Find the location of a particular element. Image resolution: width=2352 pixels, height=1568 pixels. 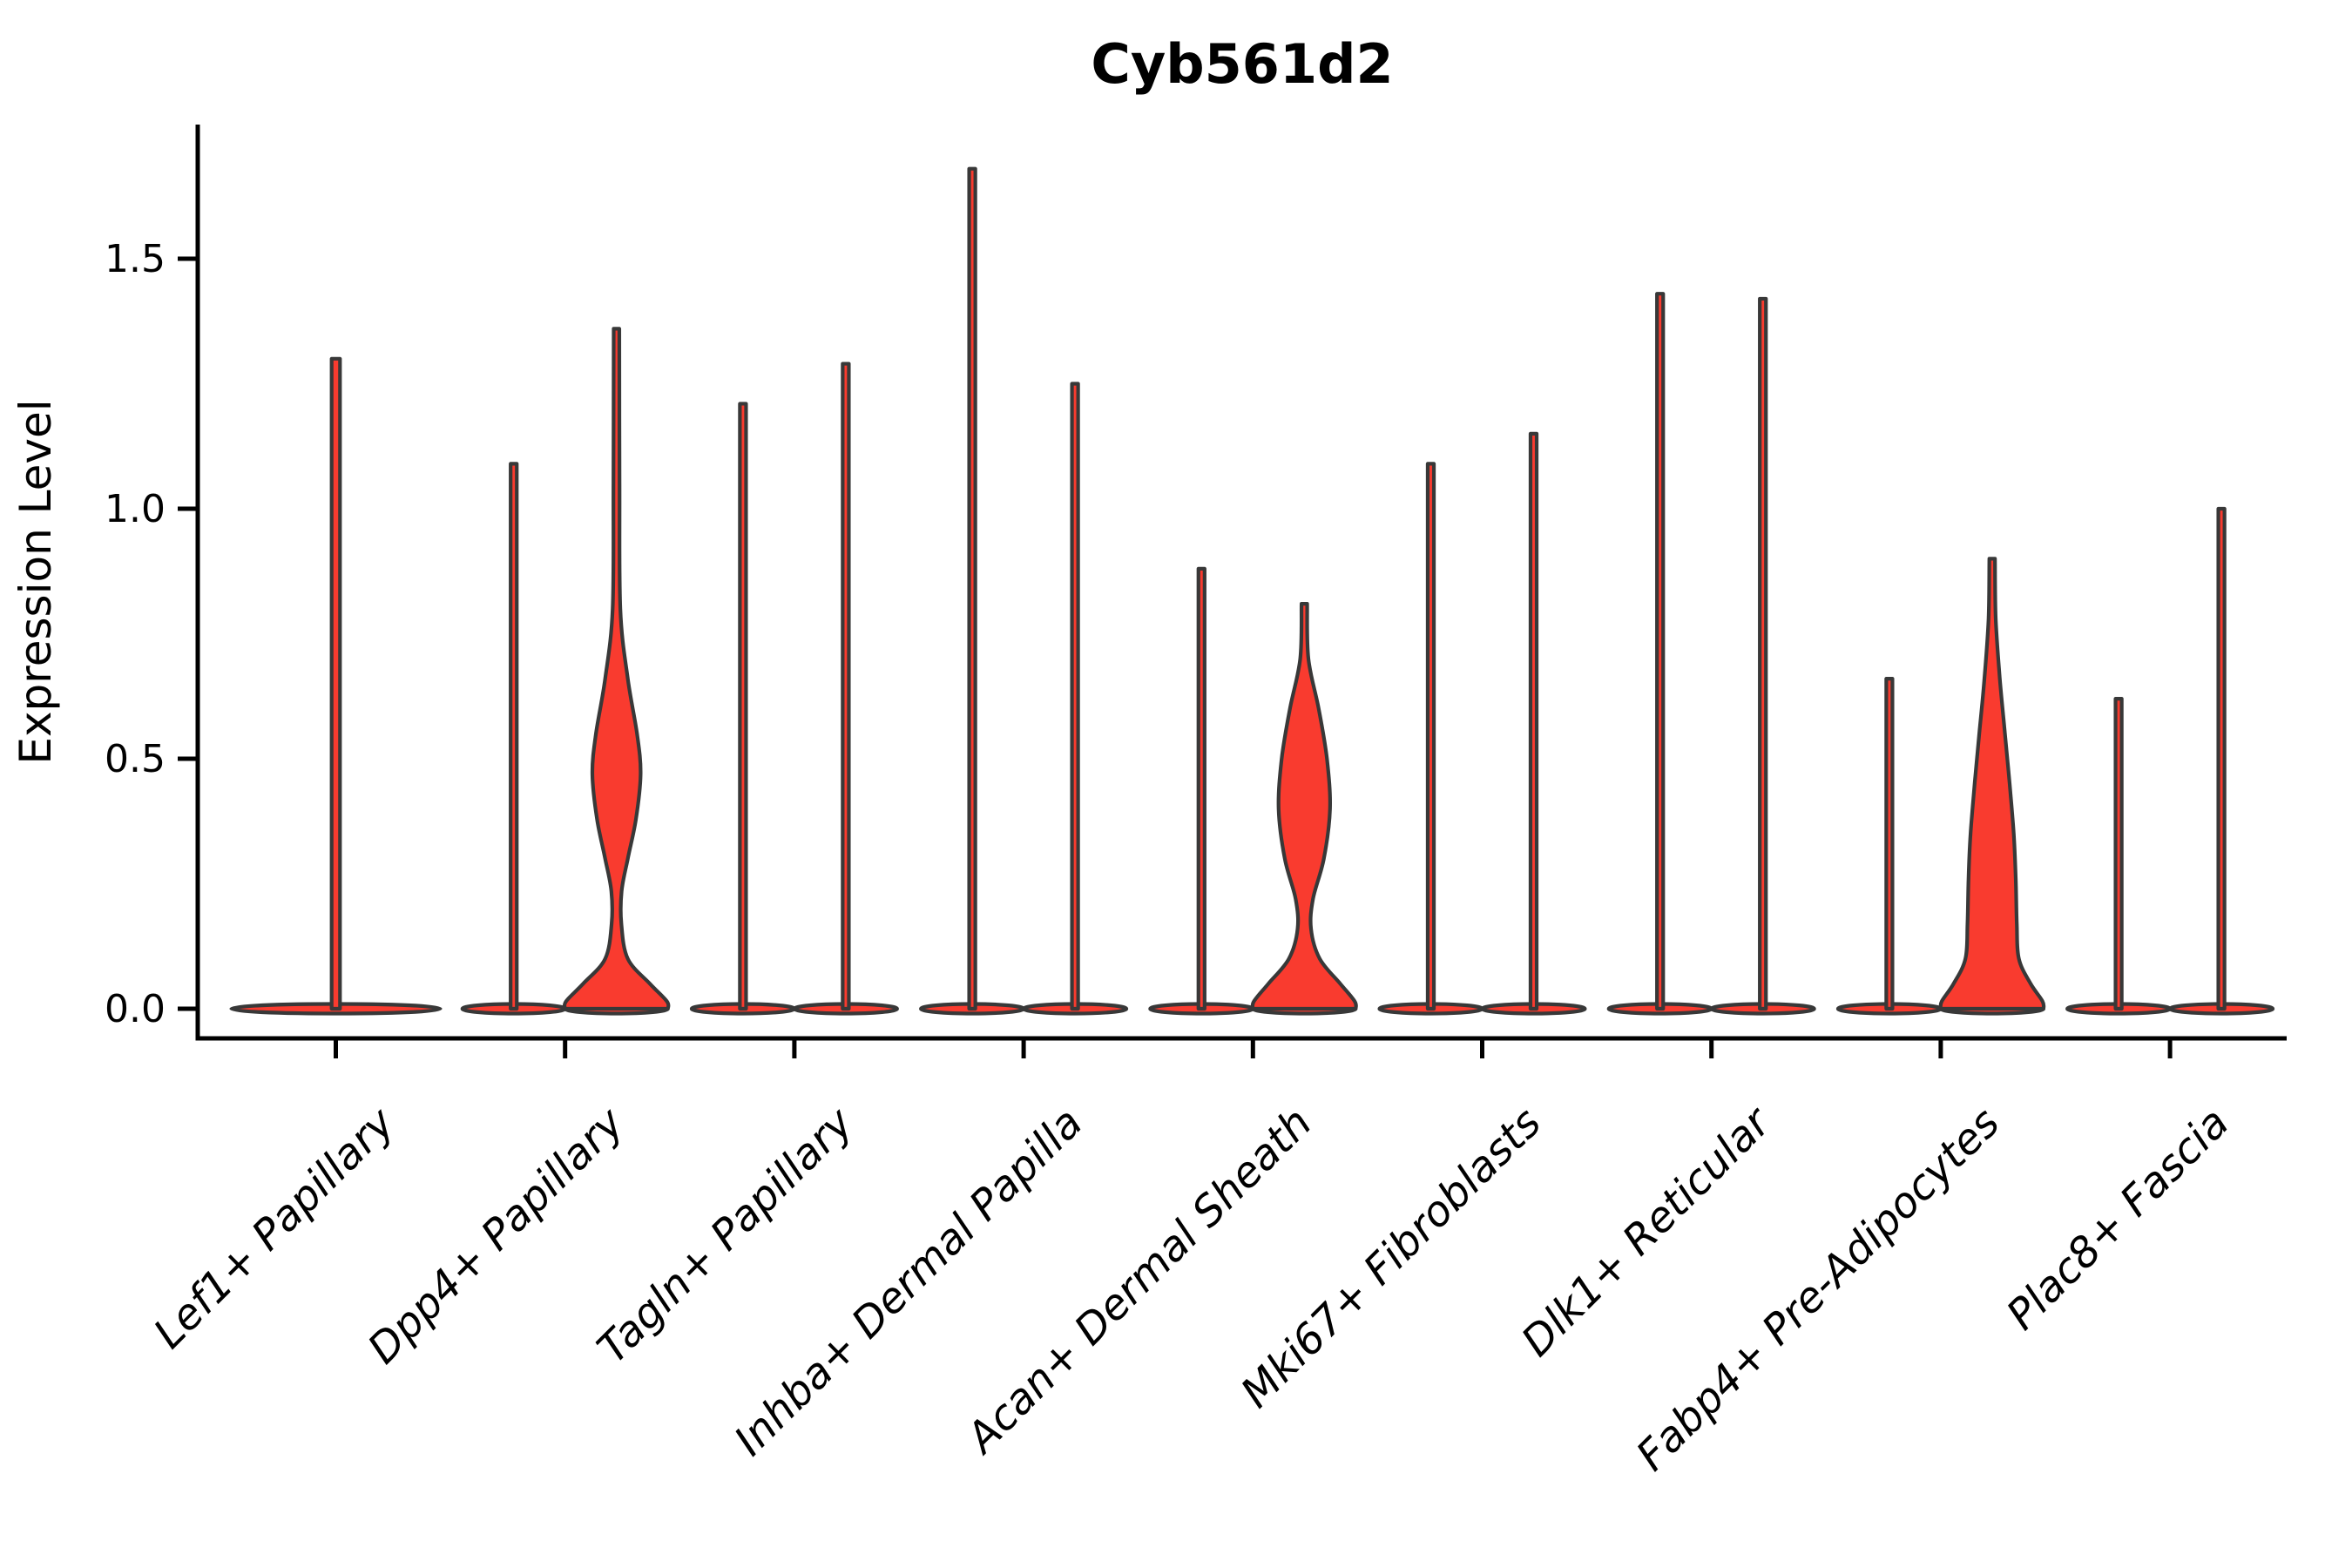

violin-inhba-dermal-papilla-right is located at coordinates (1075, 699).